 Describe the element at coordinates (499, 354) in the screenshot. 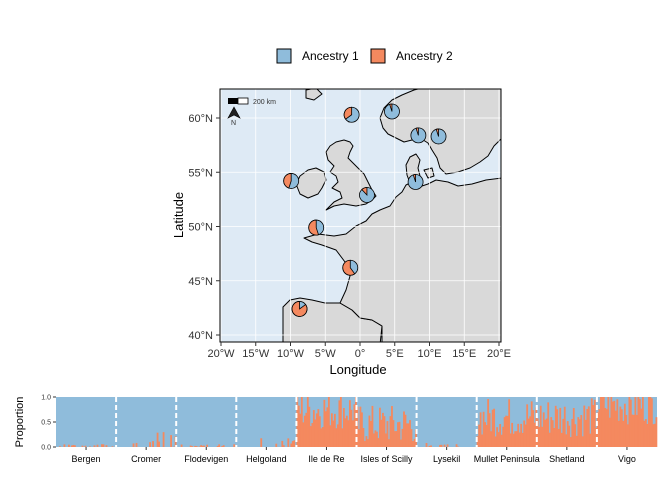

I see `map-x-tick-label: 20°E` at that location.